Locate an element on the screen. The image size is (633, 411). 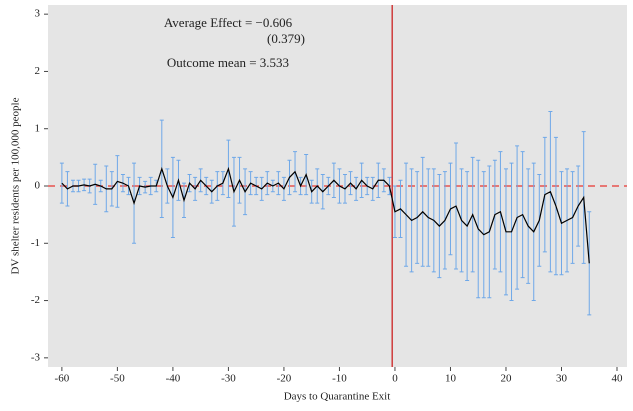
x-tick-label: -30 is located at coordinates (228, 379).